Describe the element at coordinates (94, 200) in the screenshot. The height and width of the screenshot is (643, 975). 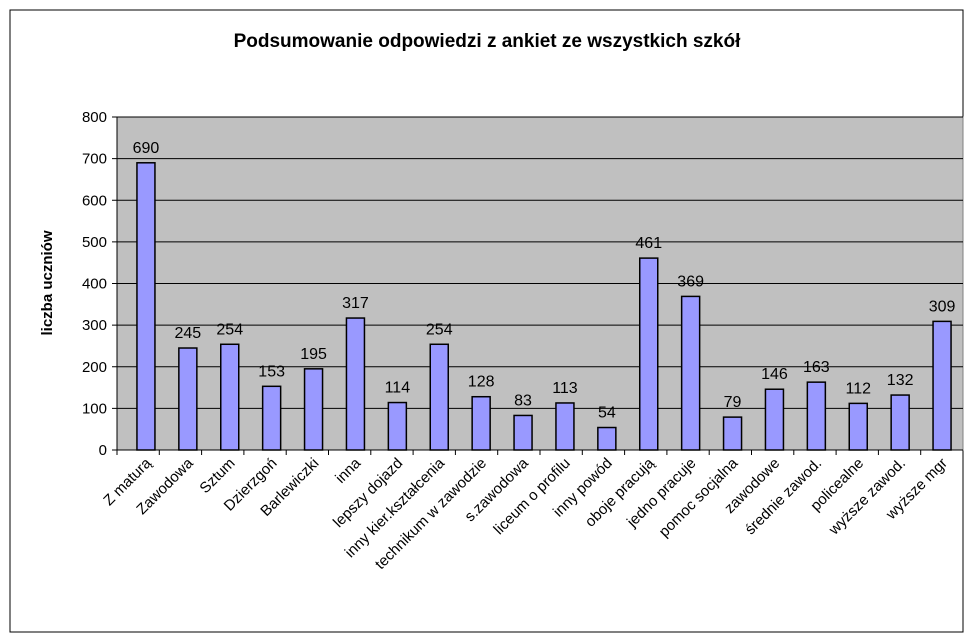
I see `y-tick-label: 600` at that location.